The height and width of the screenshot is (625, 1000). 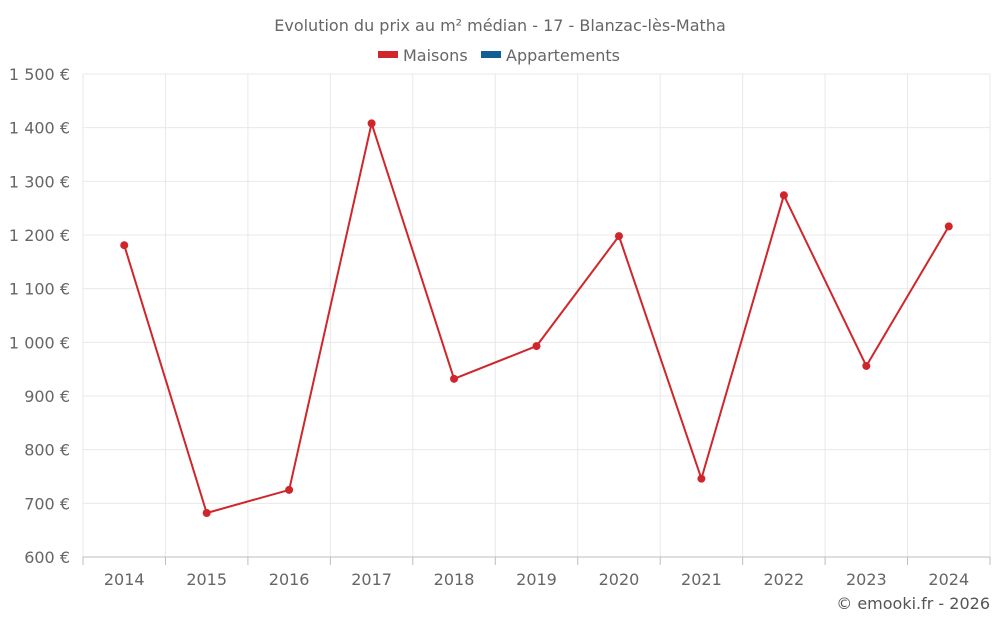 I want to click on y-tick-label: 1 300 €, so click(x=39, y=181).